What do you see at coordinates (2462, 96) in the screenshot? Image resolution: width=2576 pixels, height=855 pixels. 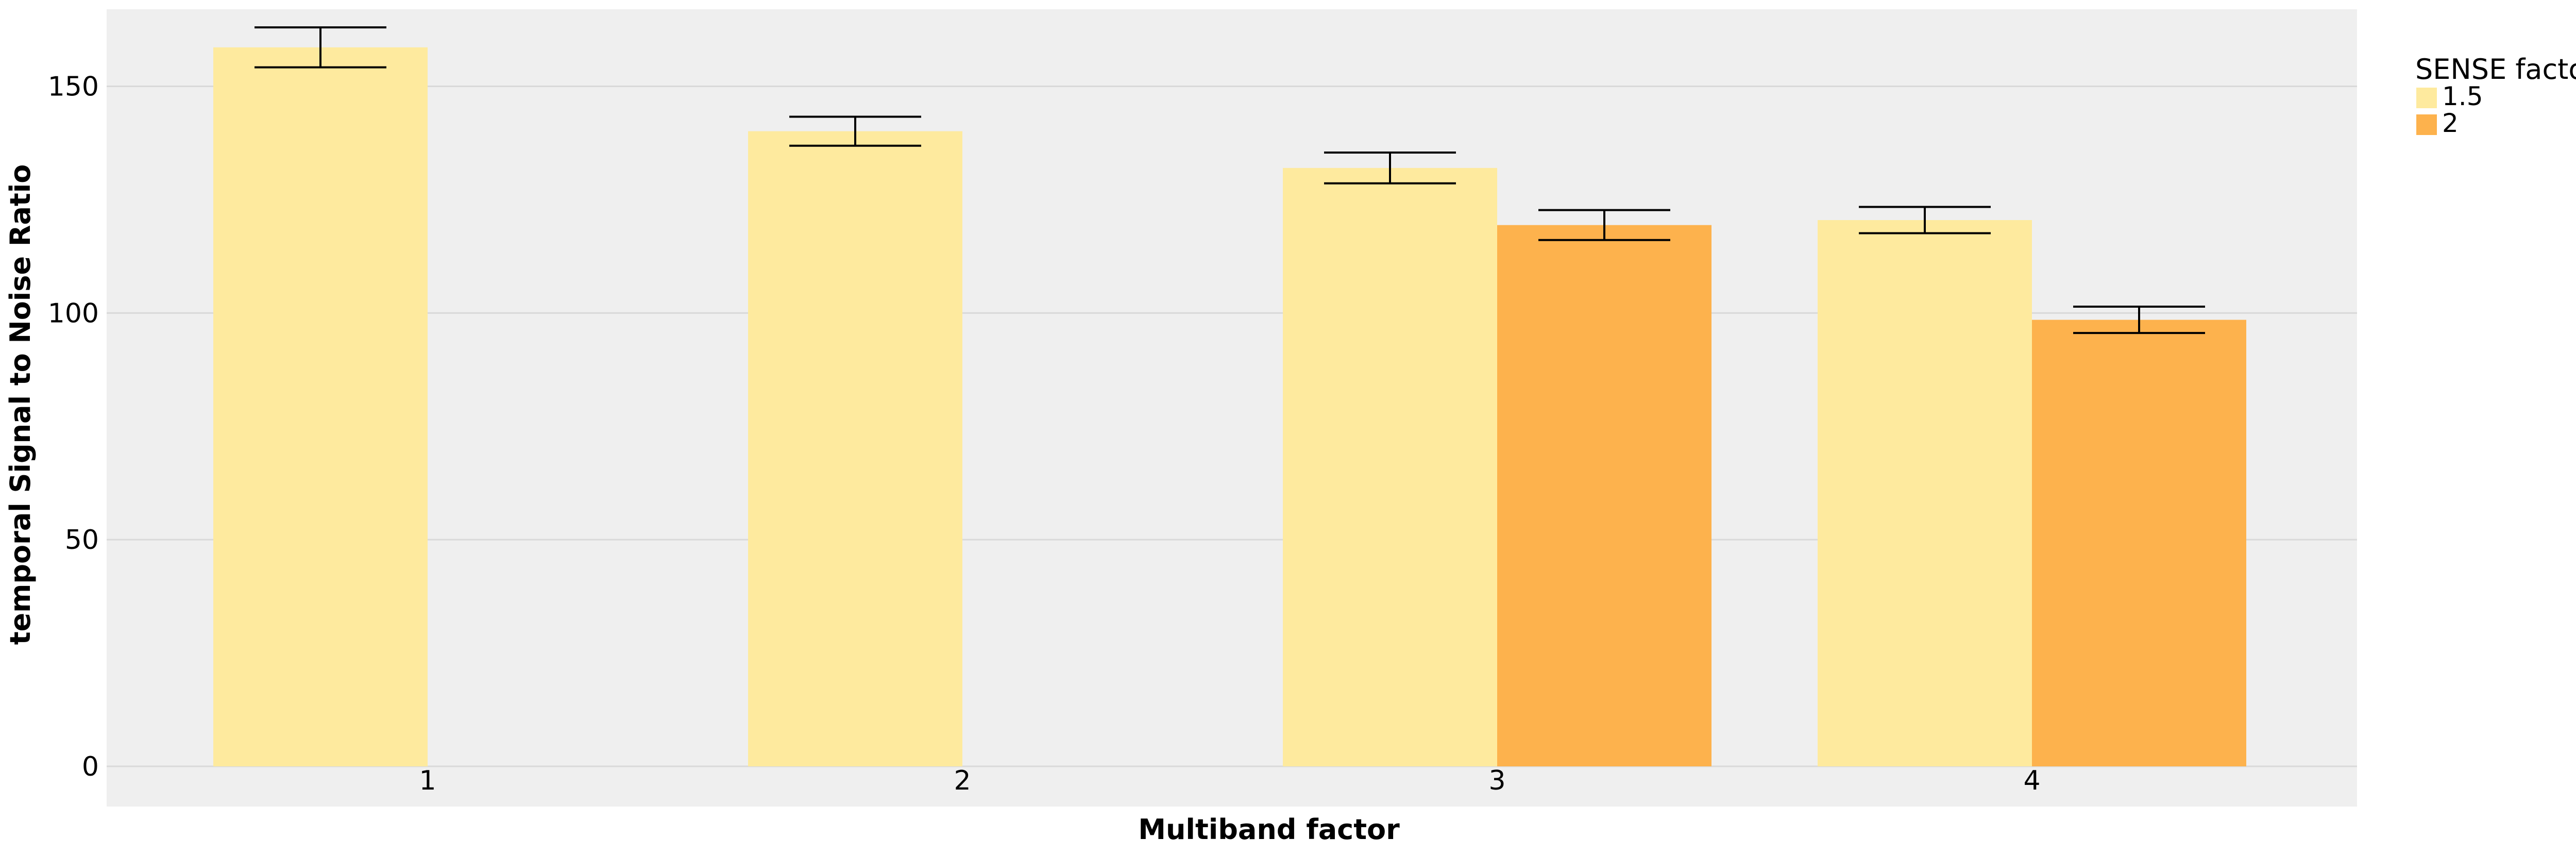 I see `legend-label: 1.5` at bounding box center [2462, 96].